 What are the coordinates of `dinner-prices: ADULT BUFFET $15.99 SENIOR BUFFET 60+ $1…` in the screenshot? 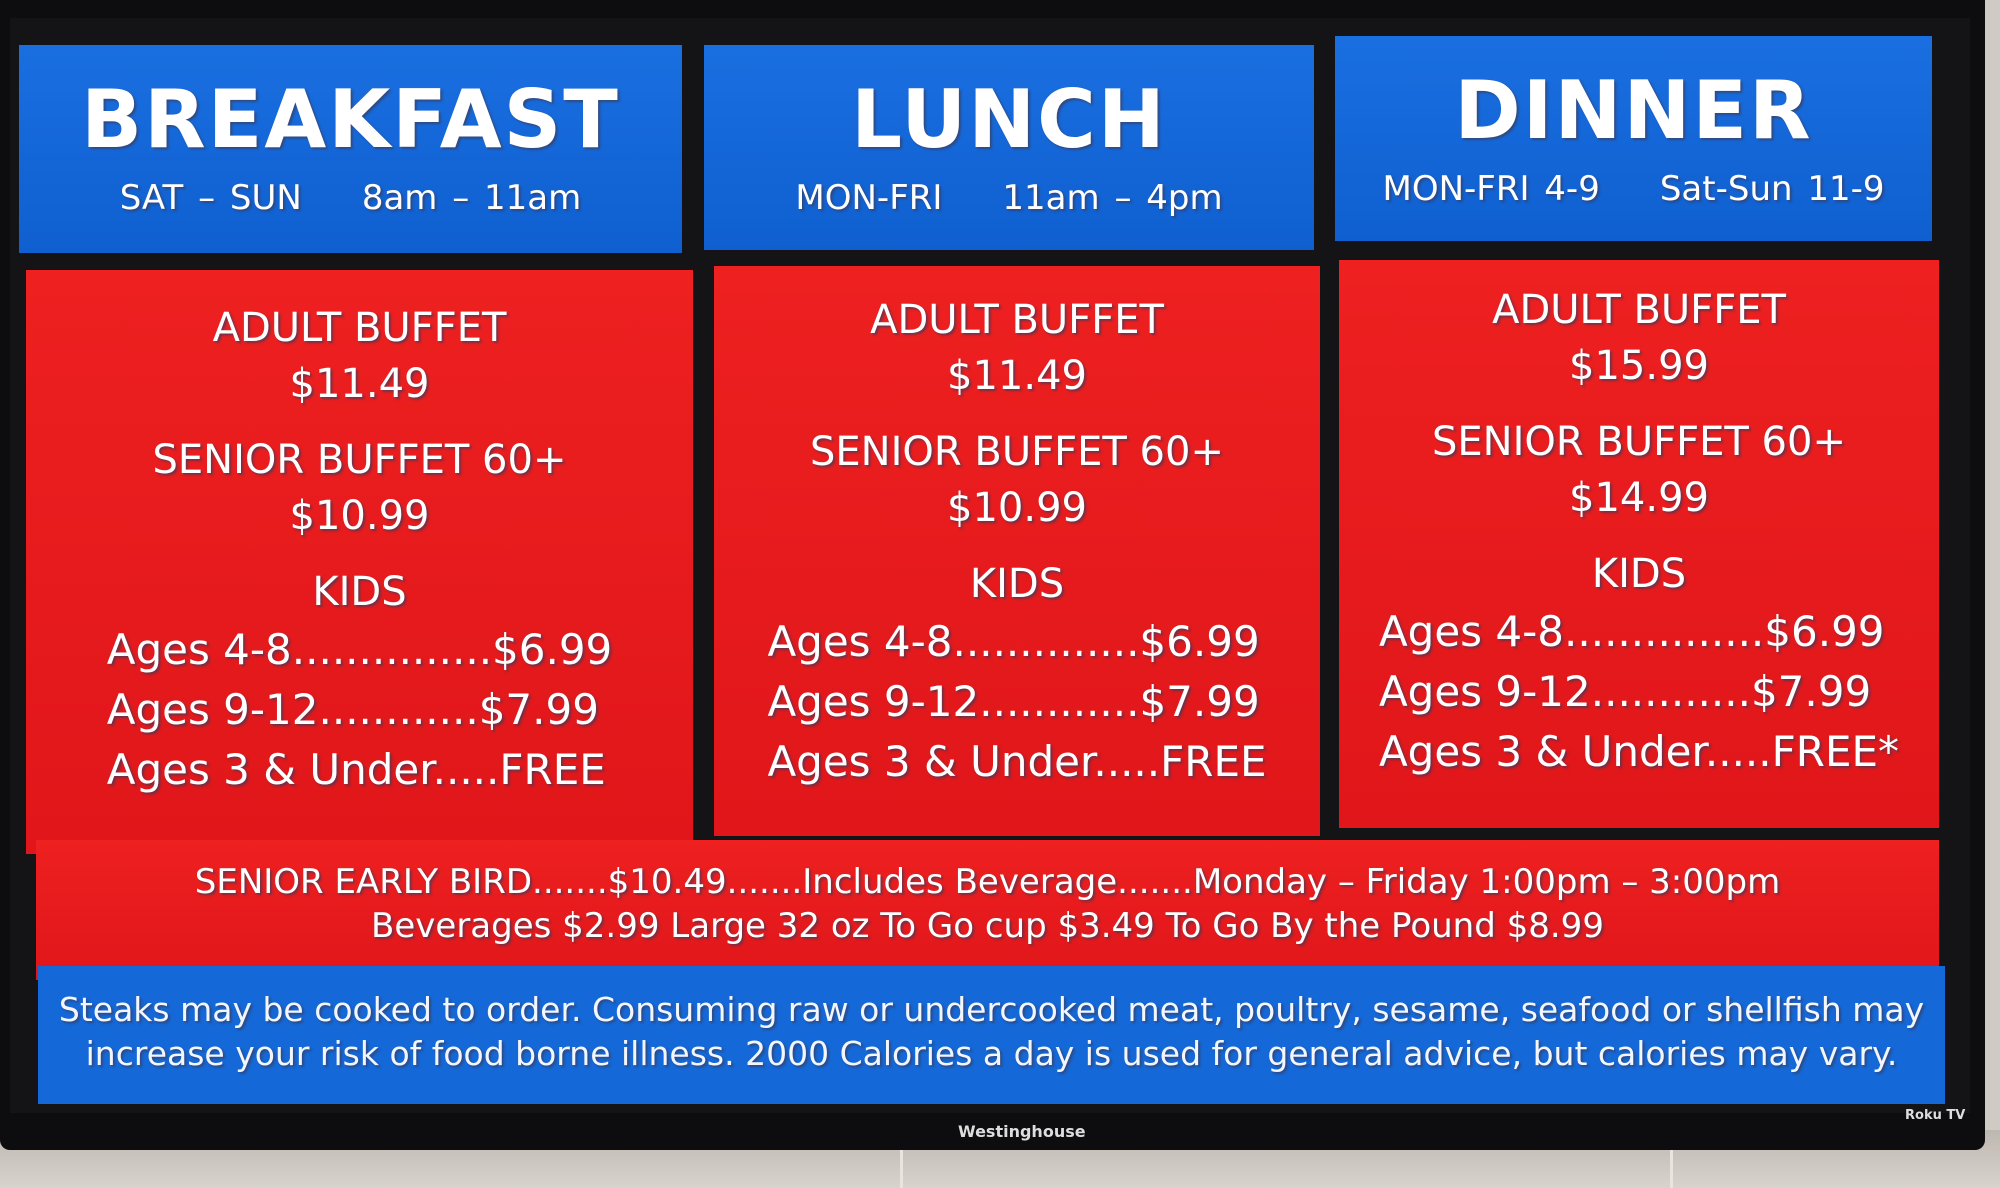 It's located at (1639, 544).